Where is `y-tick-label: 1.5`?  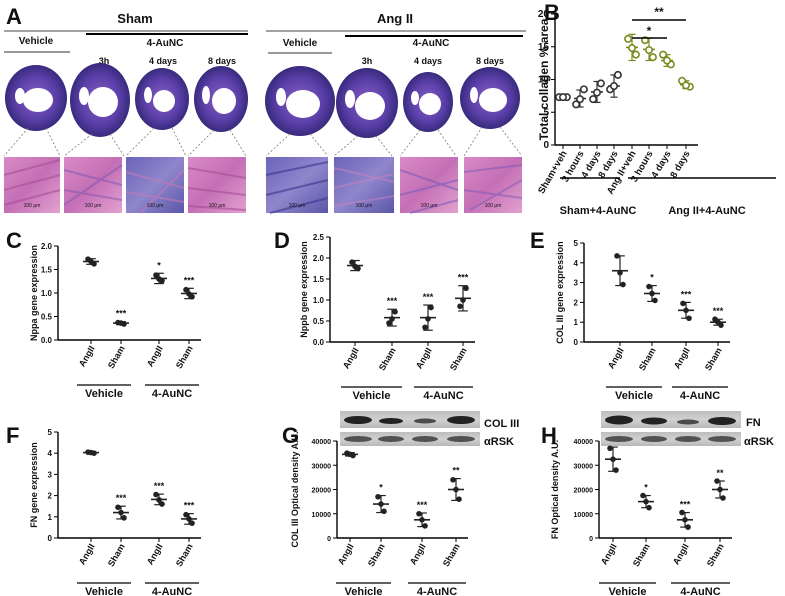
y-tick-label: 1.5 is located at coordinates (319, 279).